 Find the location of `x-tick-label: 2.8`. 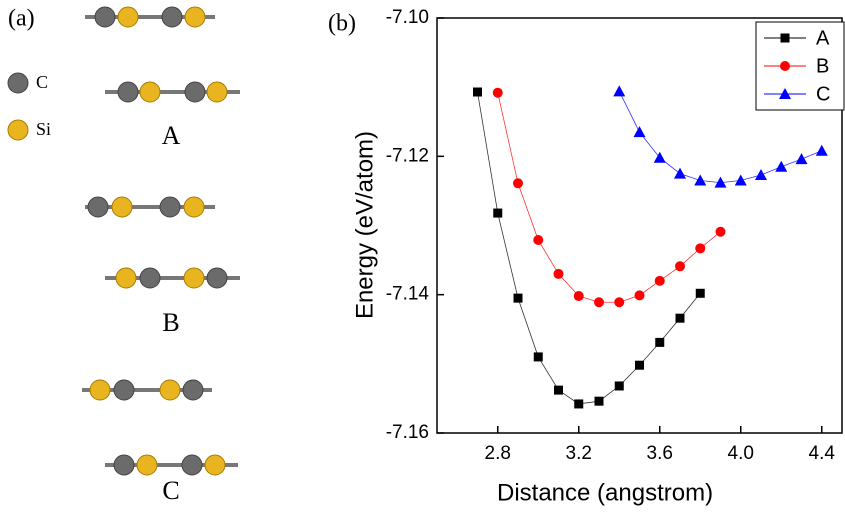

x-tick-label: 2.8 is located at coordinates (498, 453).